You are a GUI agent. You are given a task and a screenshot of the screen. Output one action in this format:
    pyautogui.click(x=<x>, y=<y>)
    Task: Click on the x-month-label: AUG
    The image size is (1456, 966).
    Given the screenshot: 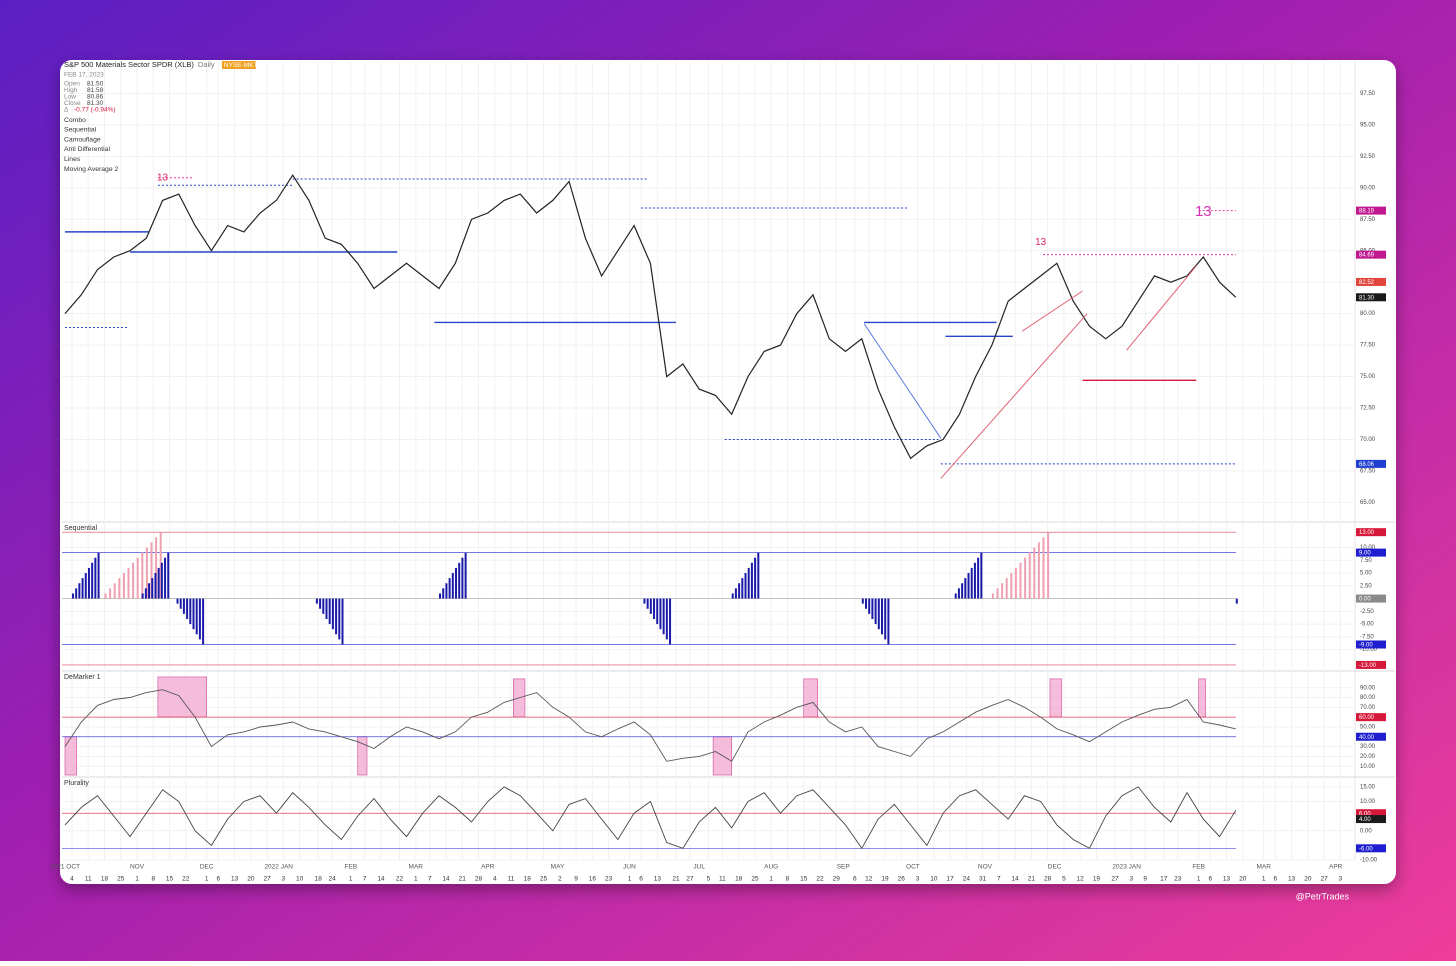 What is the action you would take?
    pyautogui.click(x=771, y=867)
    